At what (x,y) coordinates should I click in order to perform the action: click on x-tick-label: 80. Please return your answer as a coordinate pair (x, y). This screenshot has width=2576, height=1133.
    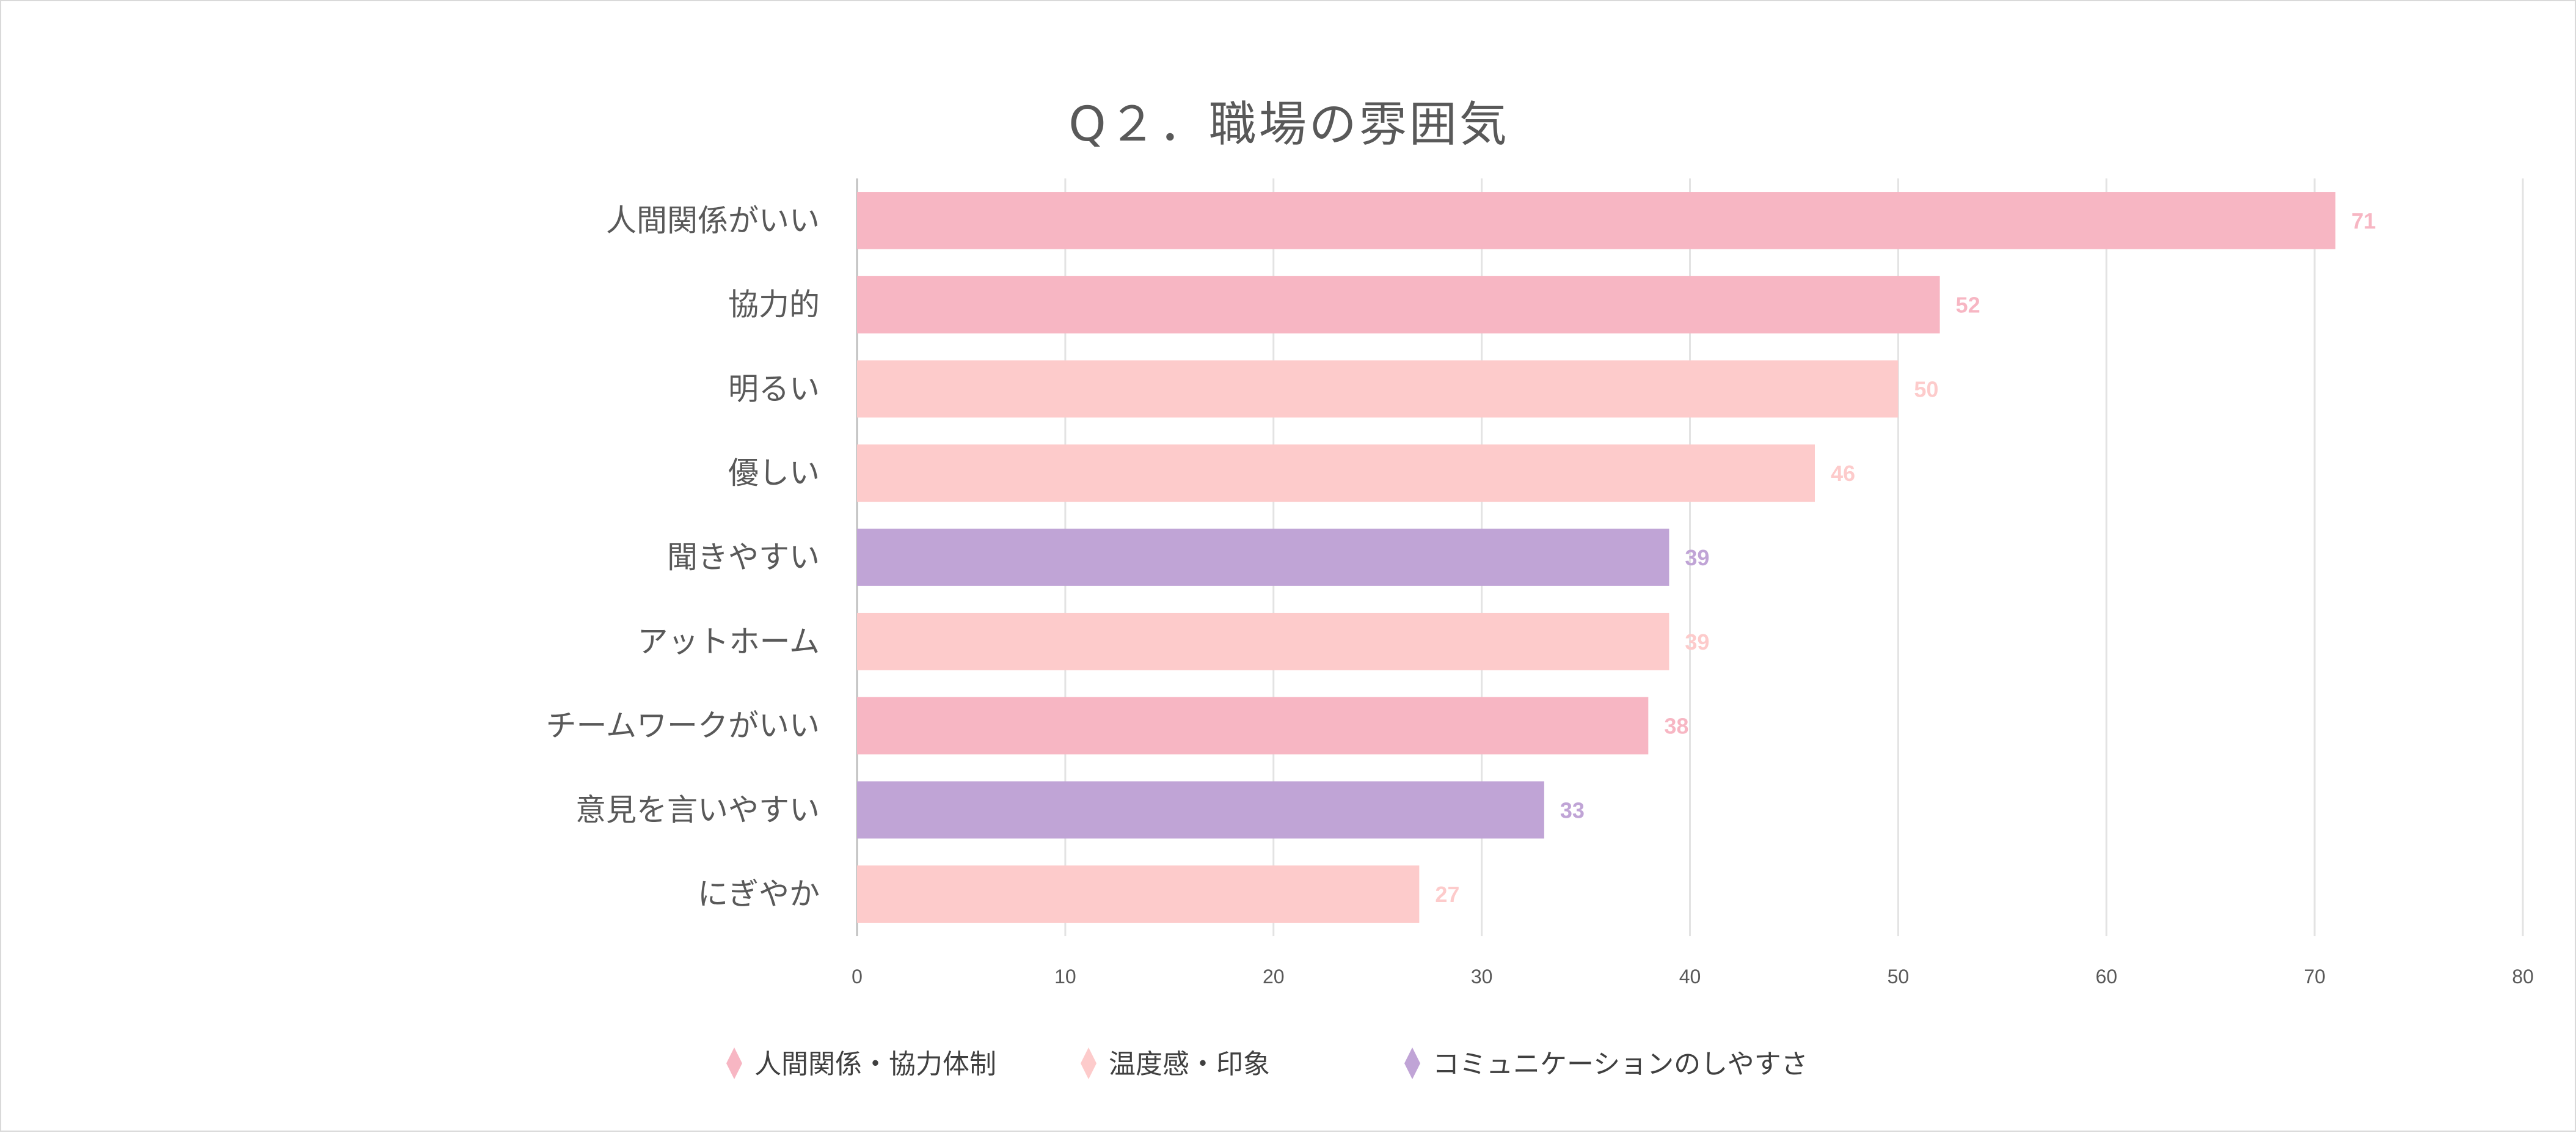
    Looking at the image, I should click on (2523, 977).